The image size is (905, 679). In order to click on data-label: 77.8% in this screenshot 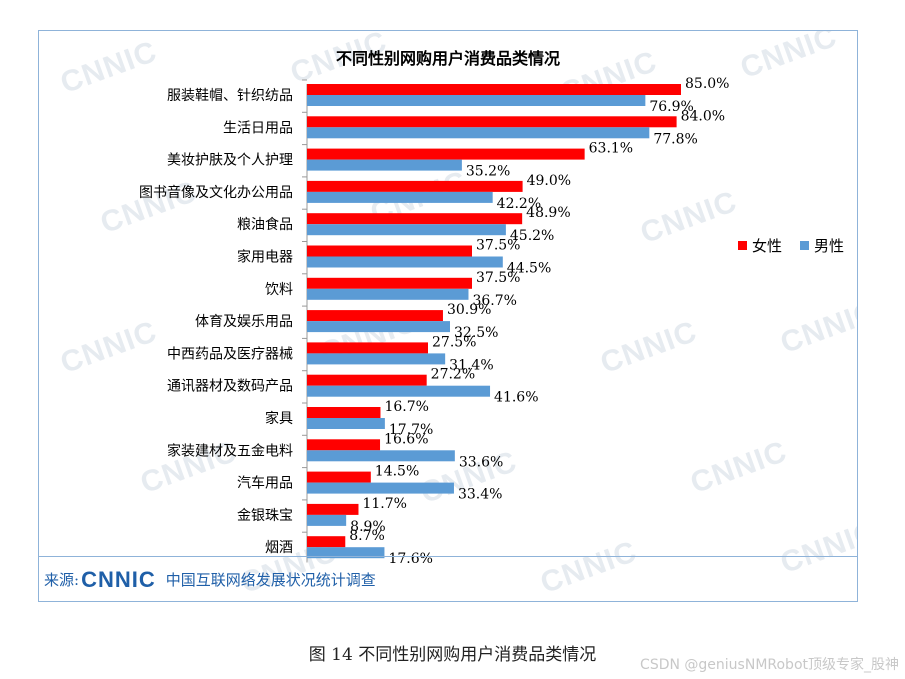, I will do `click(675, 139)`.